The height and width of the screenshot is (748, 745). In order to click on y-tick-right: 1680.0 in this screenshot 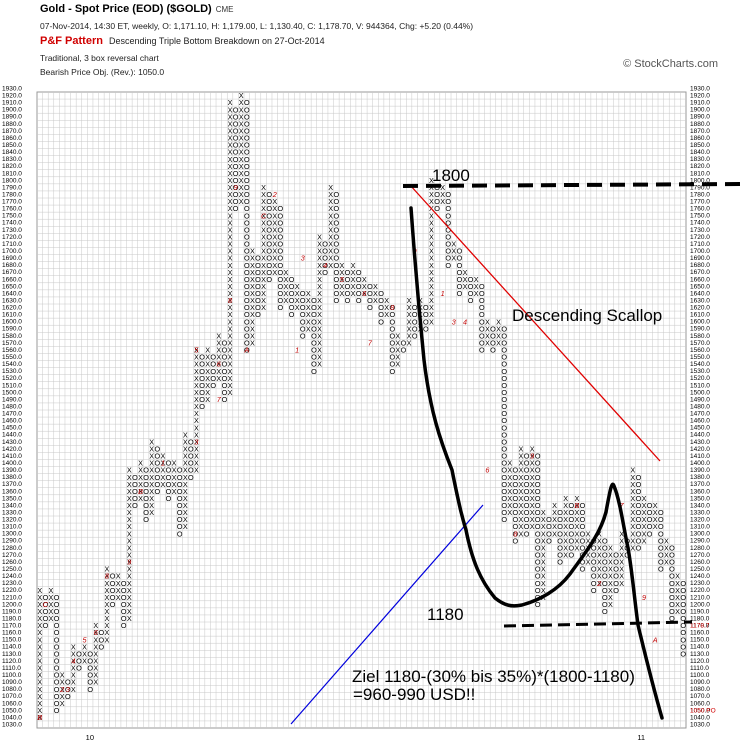, I will do `click(700, 265)`.